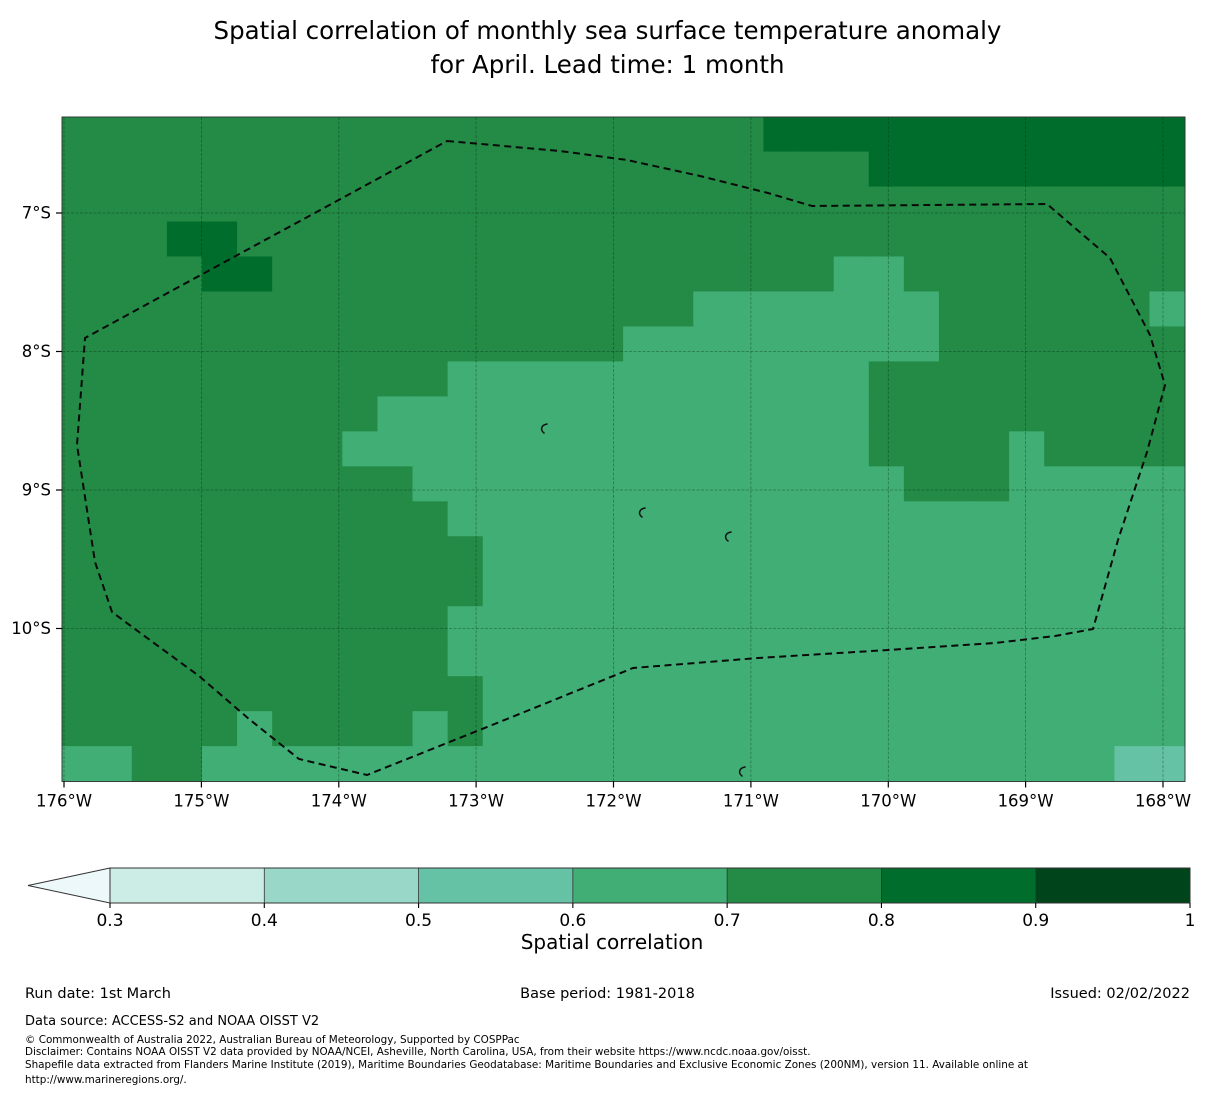 Image resolution: width=1215 pixels, height=1095 pixels. Describe the element at coordinates (611, 899) in the screenshot. I see `colorbar-svg: 0.3 0.4 0.5 0.6 0.7 0.8 0.9 1` at that location.